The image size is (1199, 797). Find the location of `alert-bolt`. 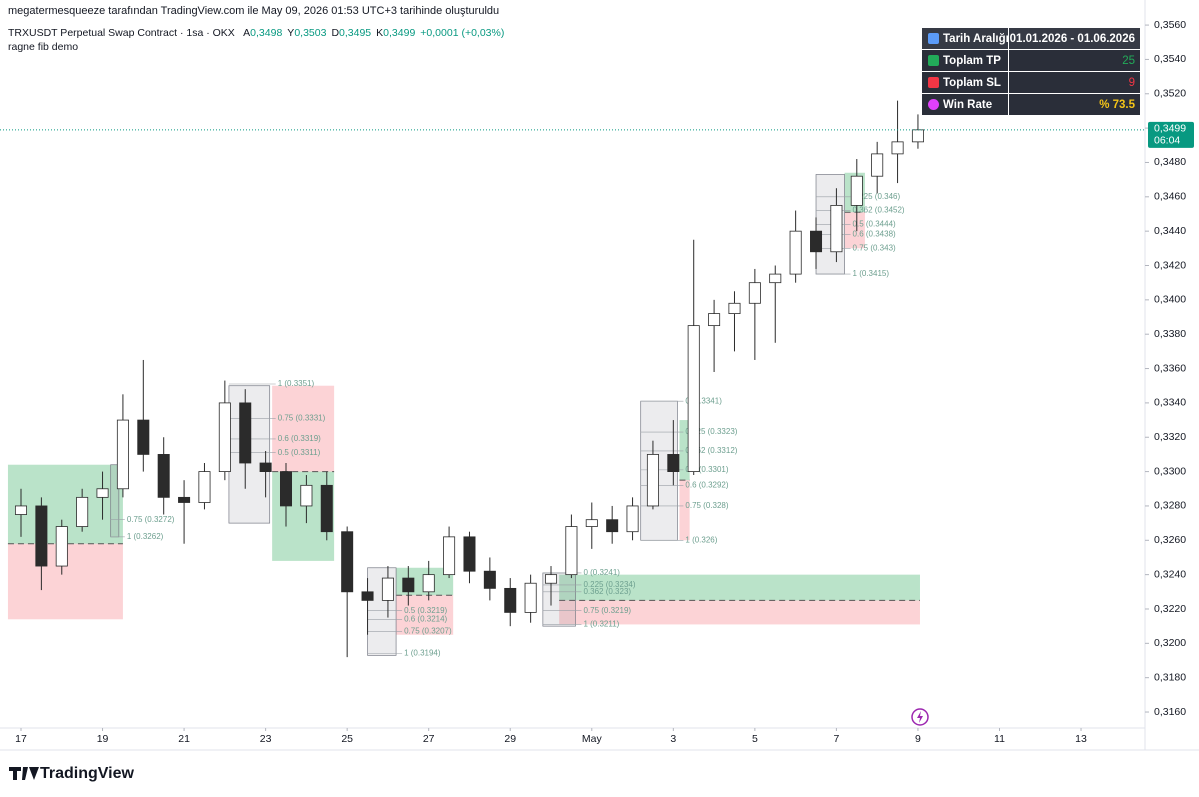

alert-bolt is located at coordinates (920, 717).